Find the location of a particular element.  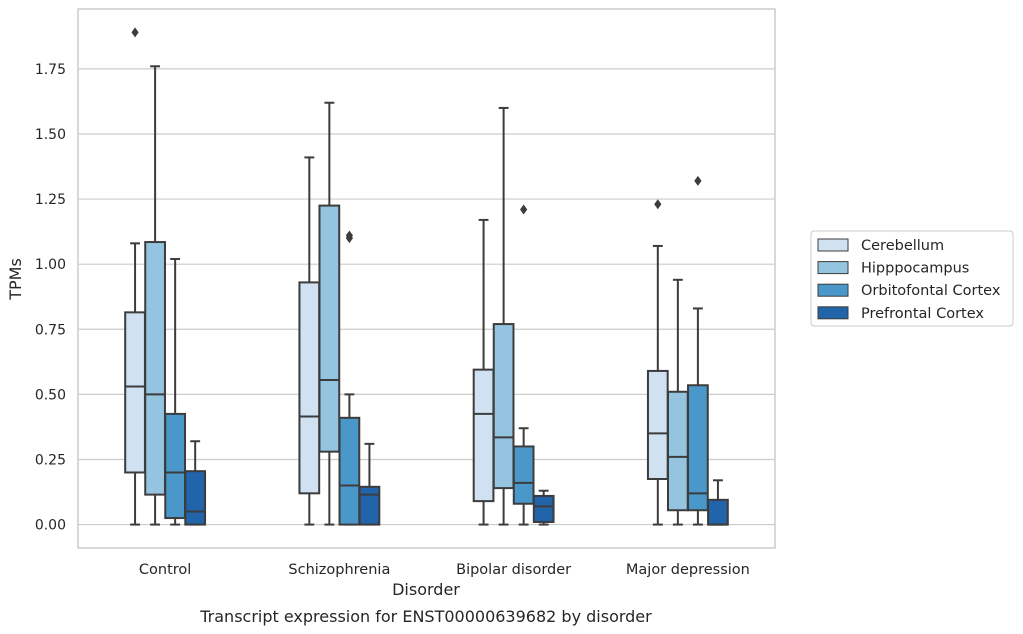

y-tick-label: 1.25 is located at coordinates (50, 200).